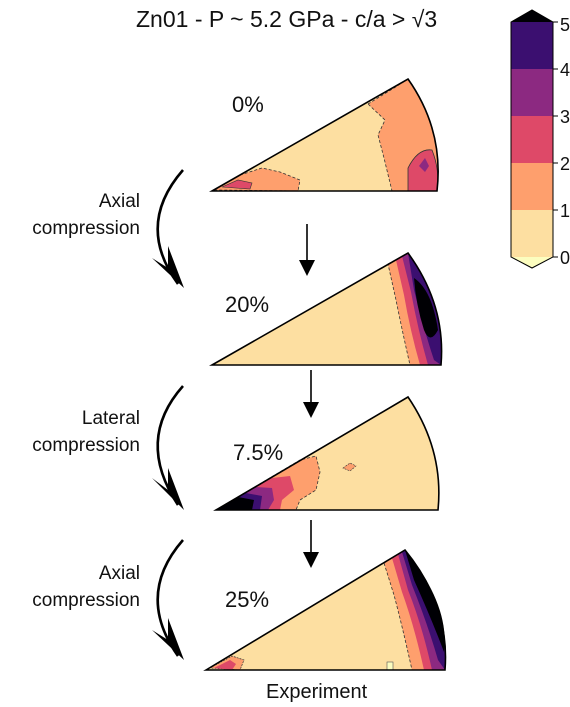  What do you see at coordinates (258, 452) in the screenshot?
I see `strain-label-7-5: 7.5%` at bounding box center [258, 452].